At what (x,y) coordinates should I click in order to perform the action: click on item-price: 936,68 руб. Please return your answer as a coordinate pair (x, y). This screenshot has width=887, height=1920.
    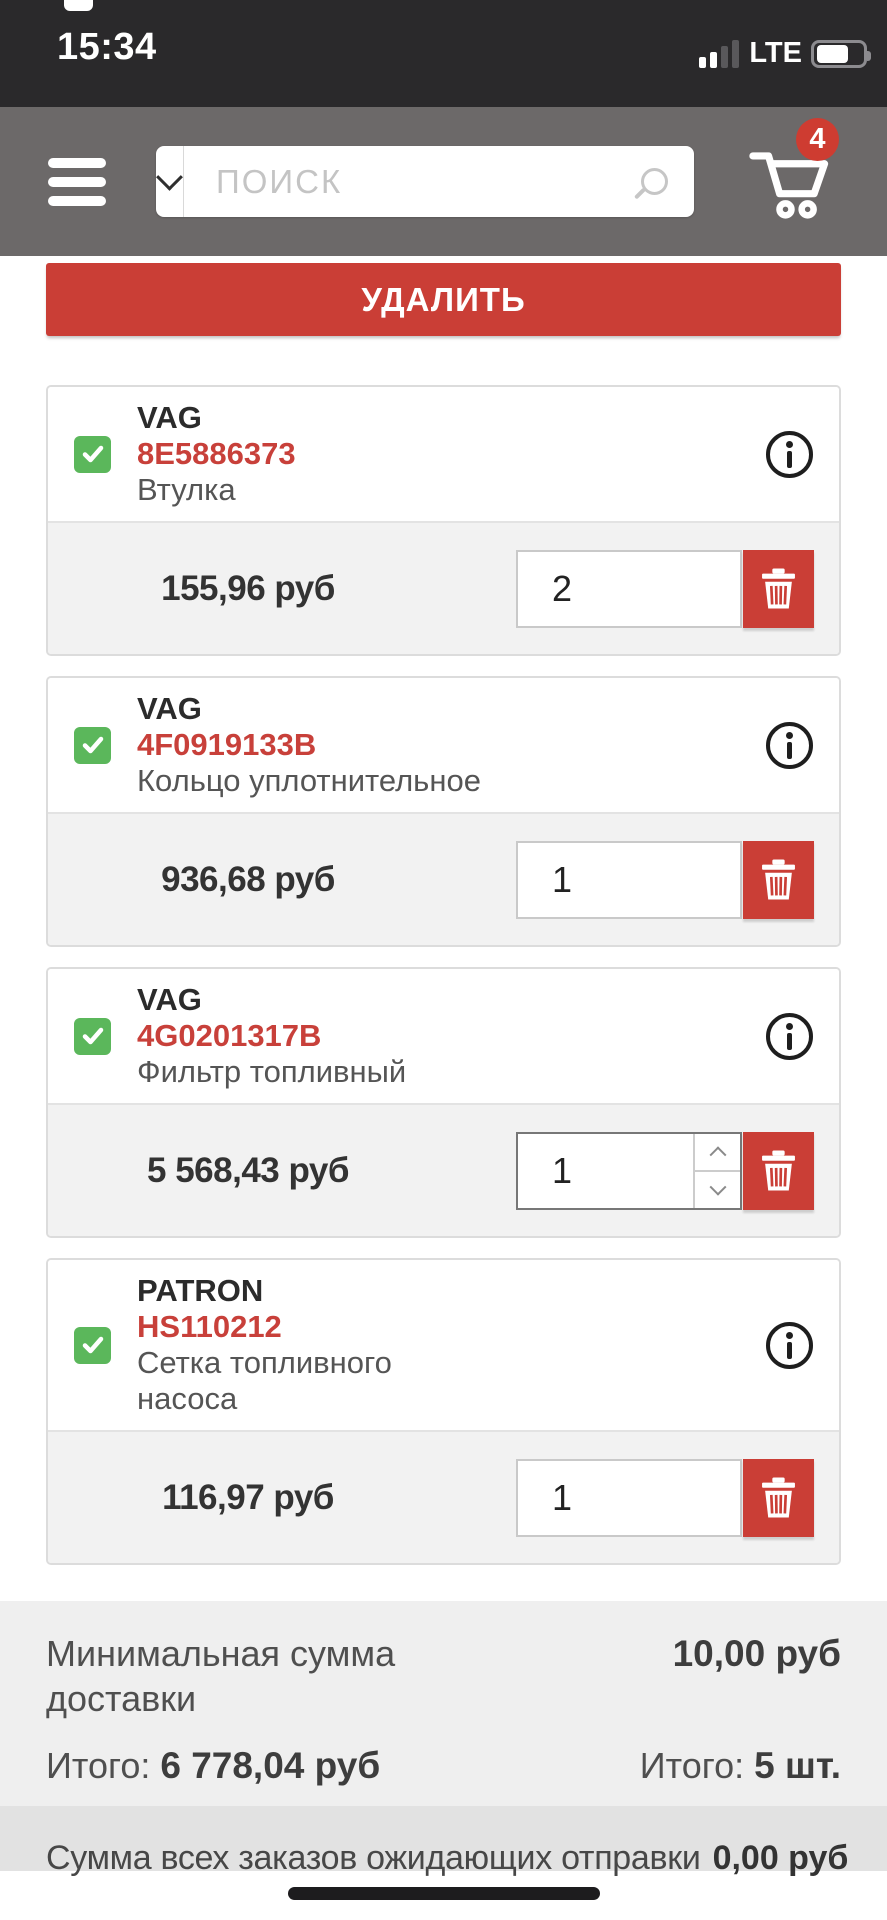
    Looking at the image, I should click on (248, 879).